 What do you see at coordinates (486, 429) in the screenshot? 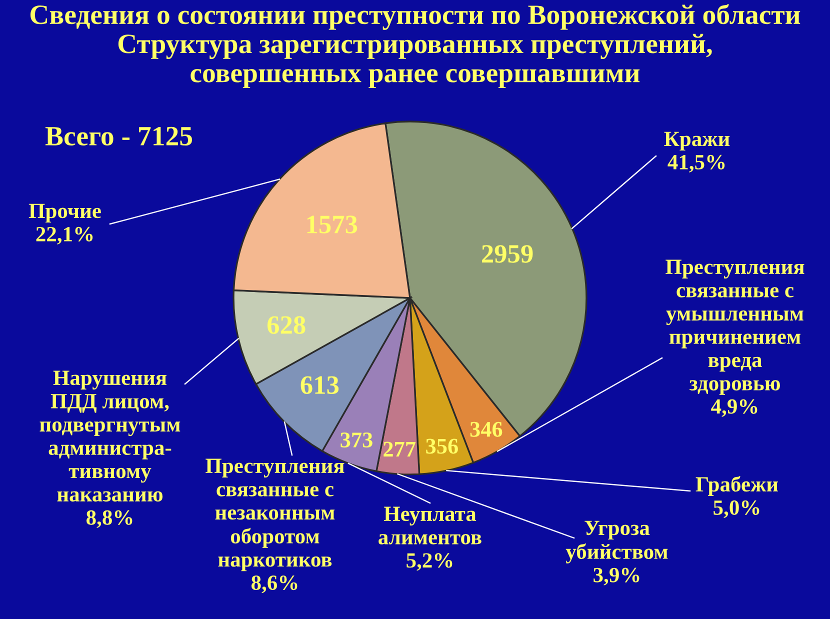
I see `data-label: 346` at bounding box center [486, 429].